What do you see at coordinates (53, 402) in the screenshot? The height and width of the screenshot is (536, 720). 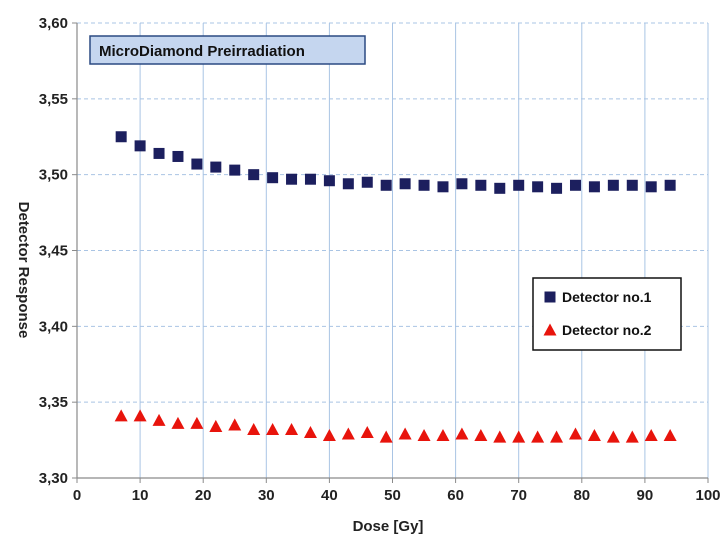 I see `y-tick-label: 3,35` at bounding box center [53, 402].